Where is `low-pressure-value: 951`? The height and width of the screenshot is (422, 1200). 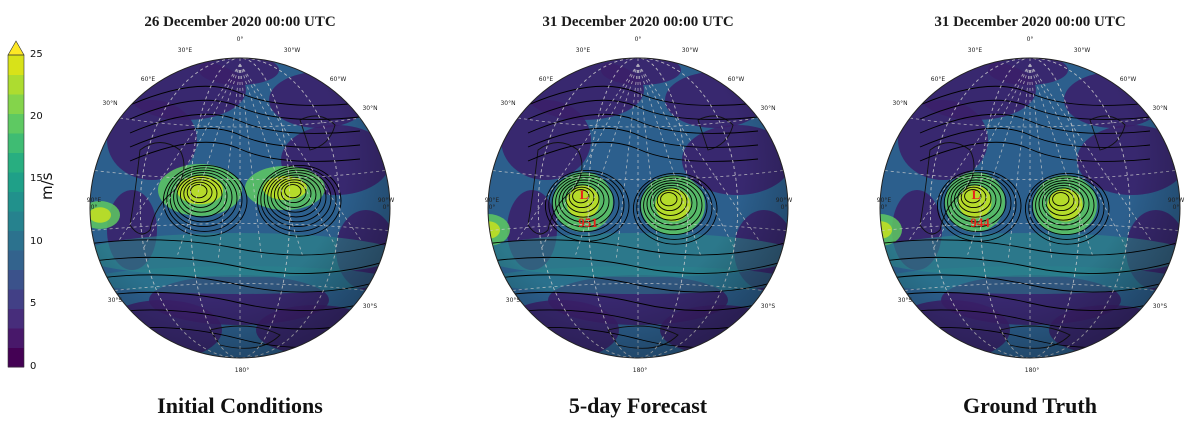 low-pressure-value: 951 is located at coordinates (588, 222).